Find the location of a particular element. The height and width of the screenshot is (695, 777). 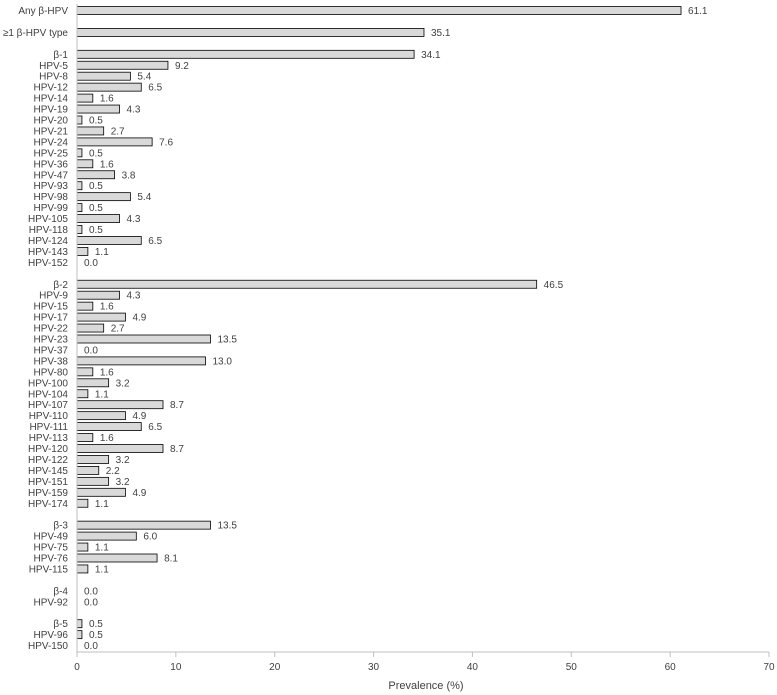

data-label: 8.7 is located at coordinates (177, 405).